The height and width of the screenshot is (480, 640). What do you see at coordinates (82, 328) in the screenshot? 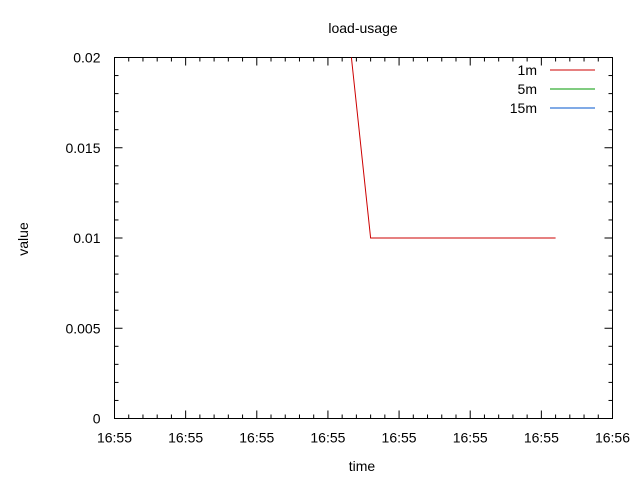
I see `y-tick-label: 0.005` at bounding box center [82, 328].